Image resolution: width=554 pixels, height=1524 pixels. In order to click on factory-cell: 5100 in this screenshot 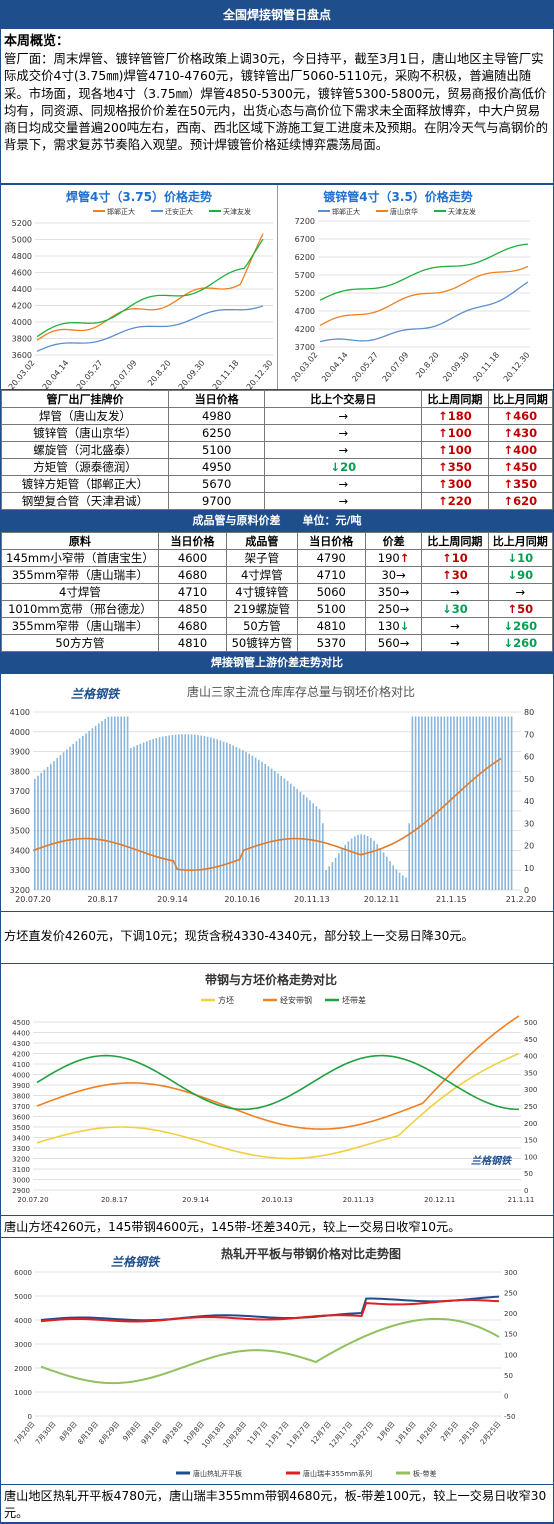, I will do `click(216, 450)`.